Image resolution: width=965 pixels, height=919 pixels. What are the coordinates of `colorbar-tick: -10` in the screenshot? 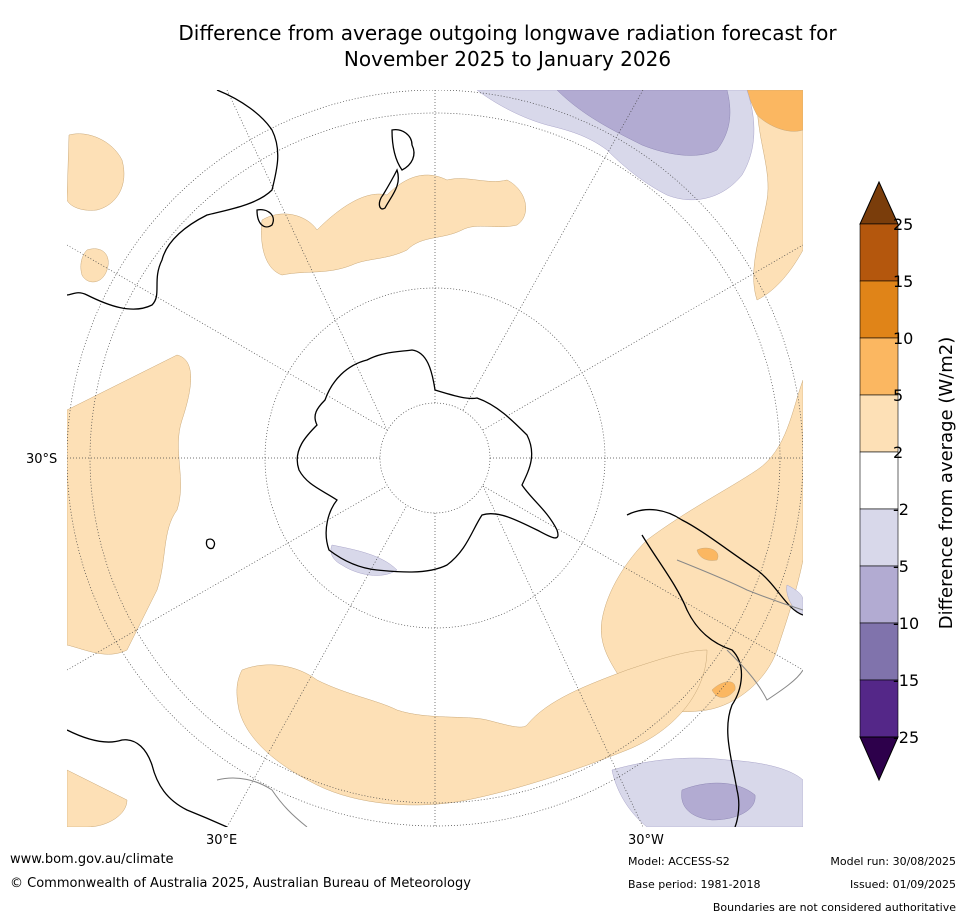 It's located at (906, 623).